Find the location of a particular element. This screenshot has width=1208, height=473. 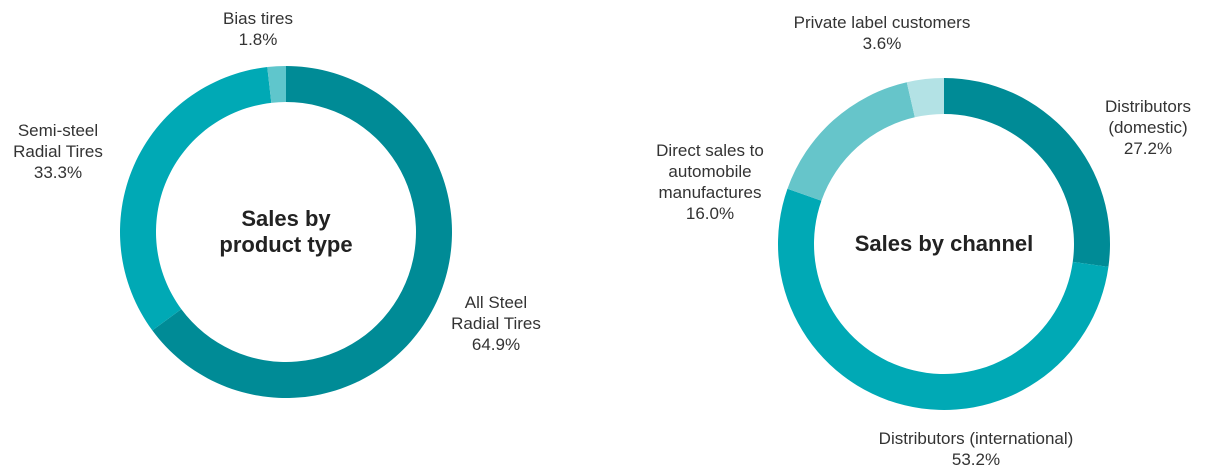

slice-label: All Steel Radial Tires 64.9% is located at coordinates (496, 323).